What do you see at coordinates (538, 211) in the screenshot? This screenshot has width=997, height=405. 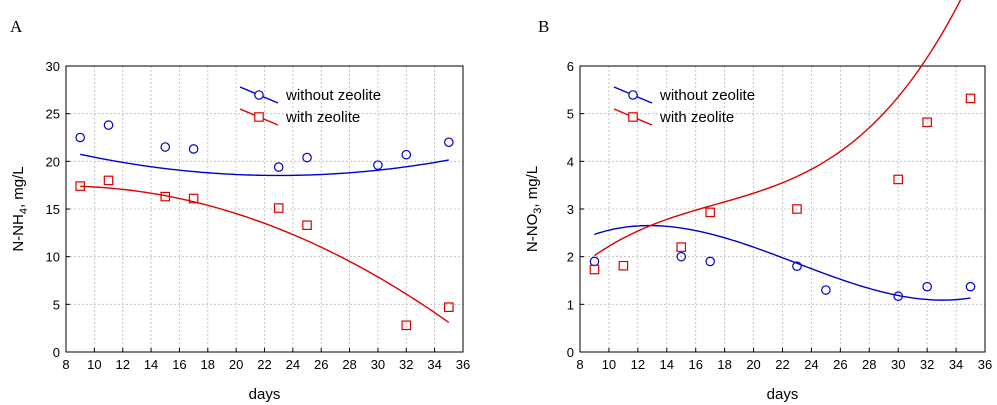 I see `y-axis-title-subscript: 3` at bounding box center [538, 211].